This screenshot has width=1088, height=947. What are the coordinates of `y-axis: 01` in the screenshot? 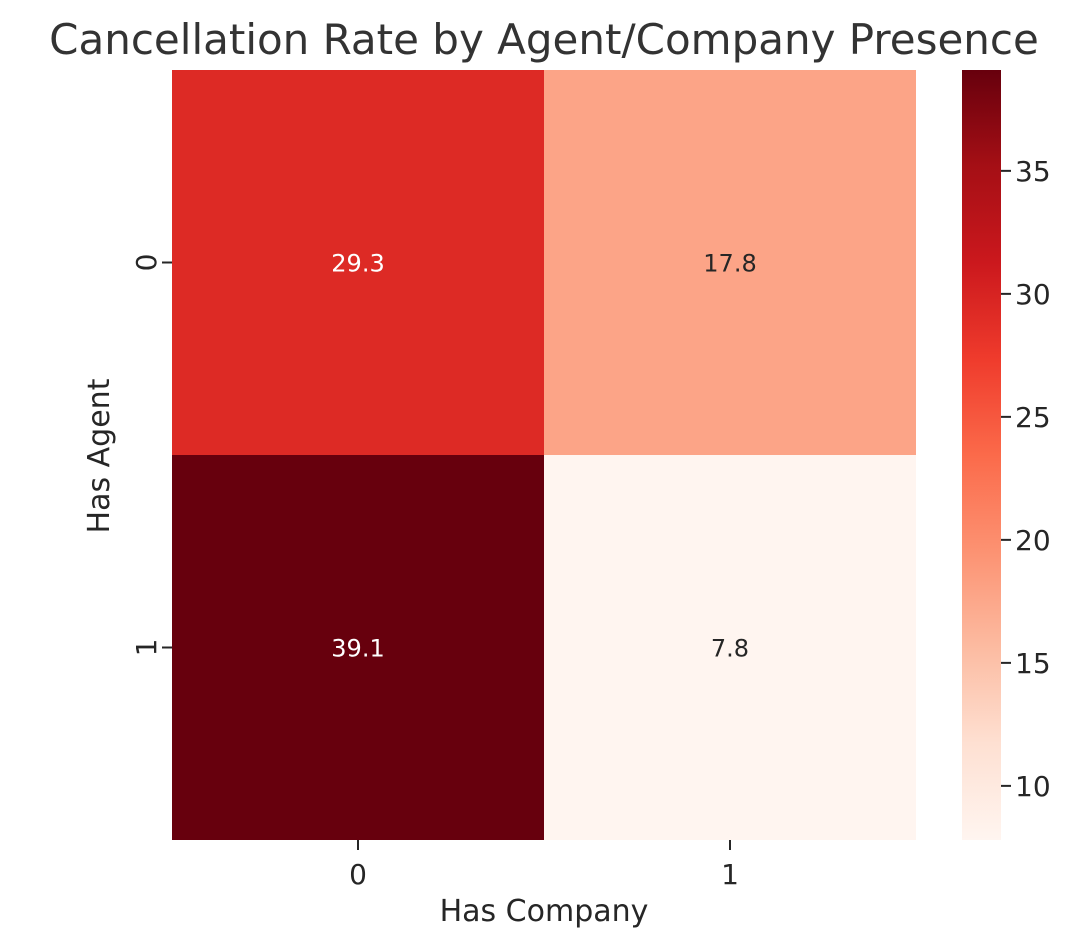 It's located at (151, 455).